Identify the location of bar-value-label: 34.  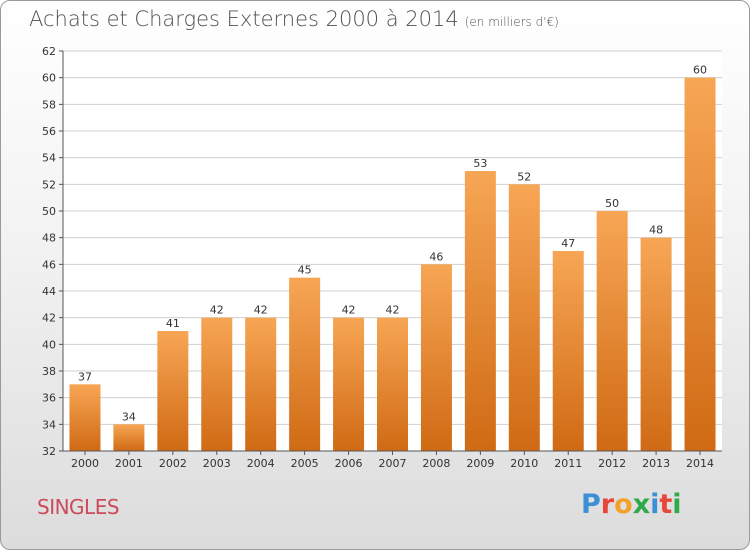
(129, 416).